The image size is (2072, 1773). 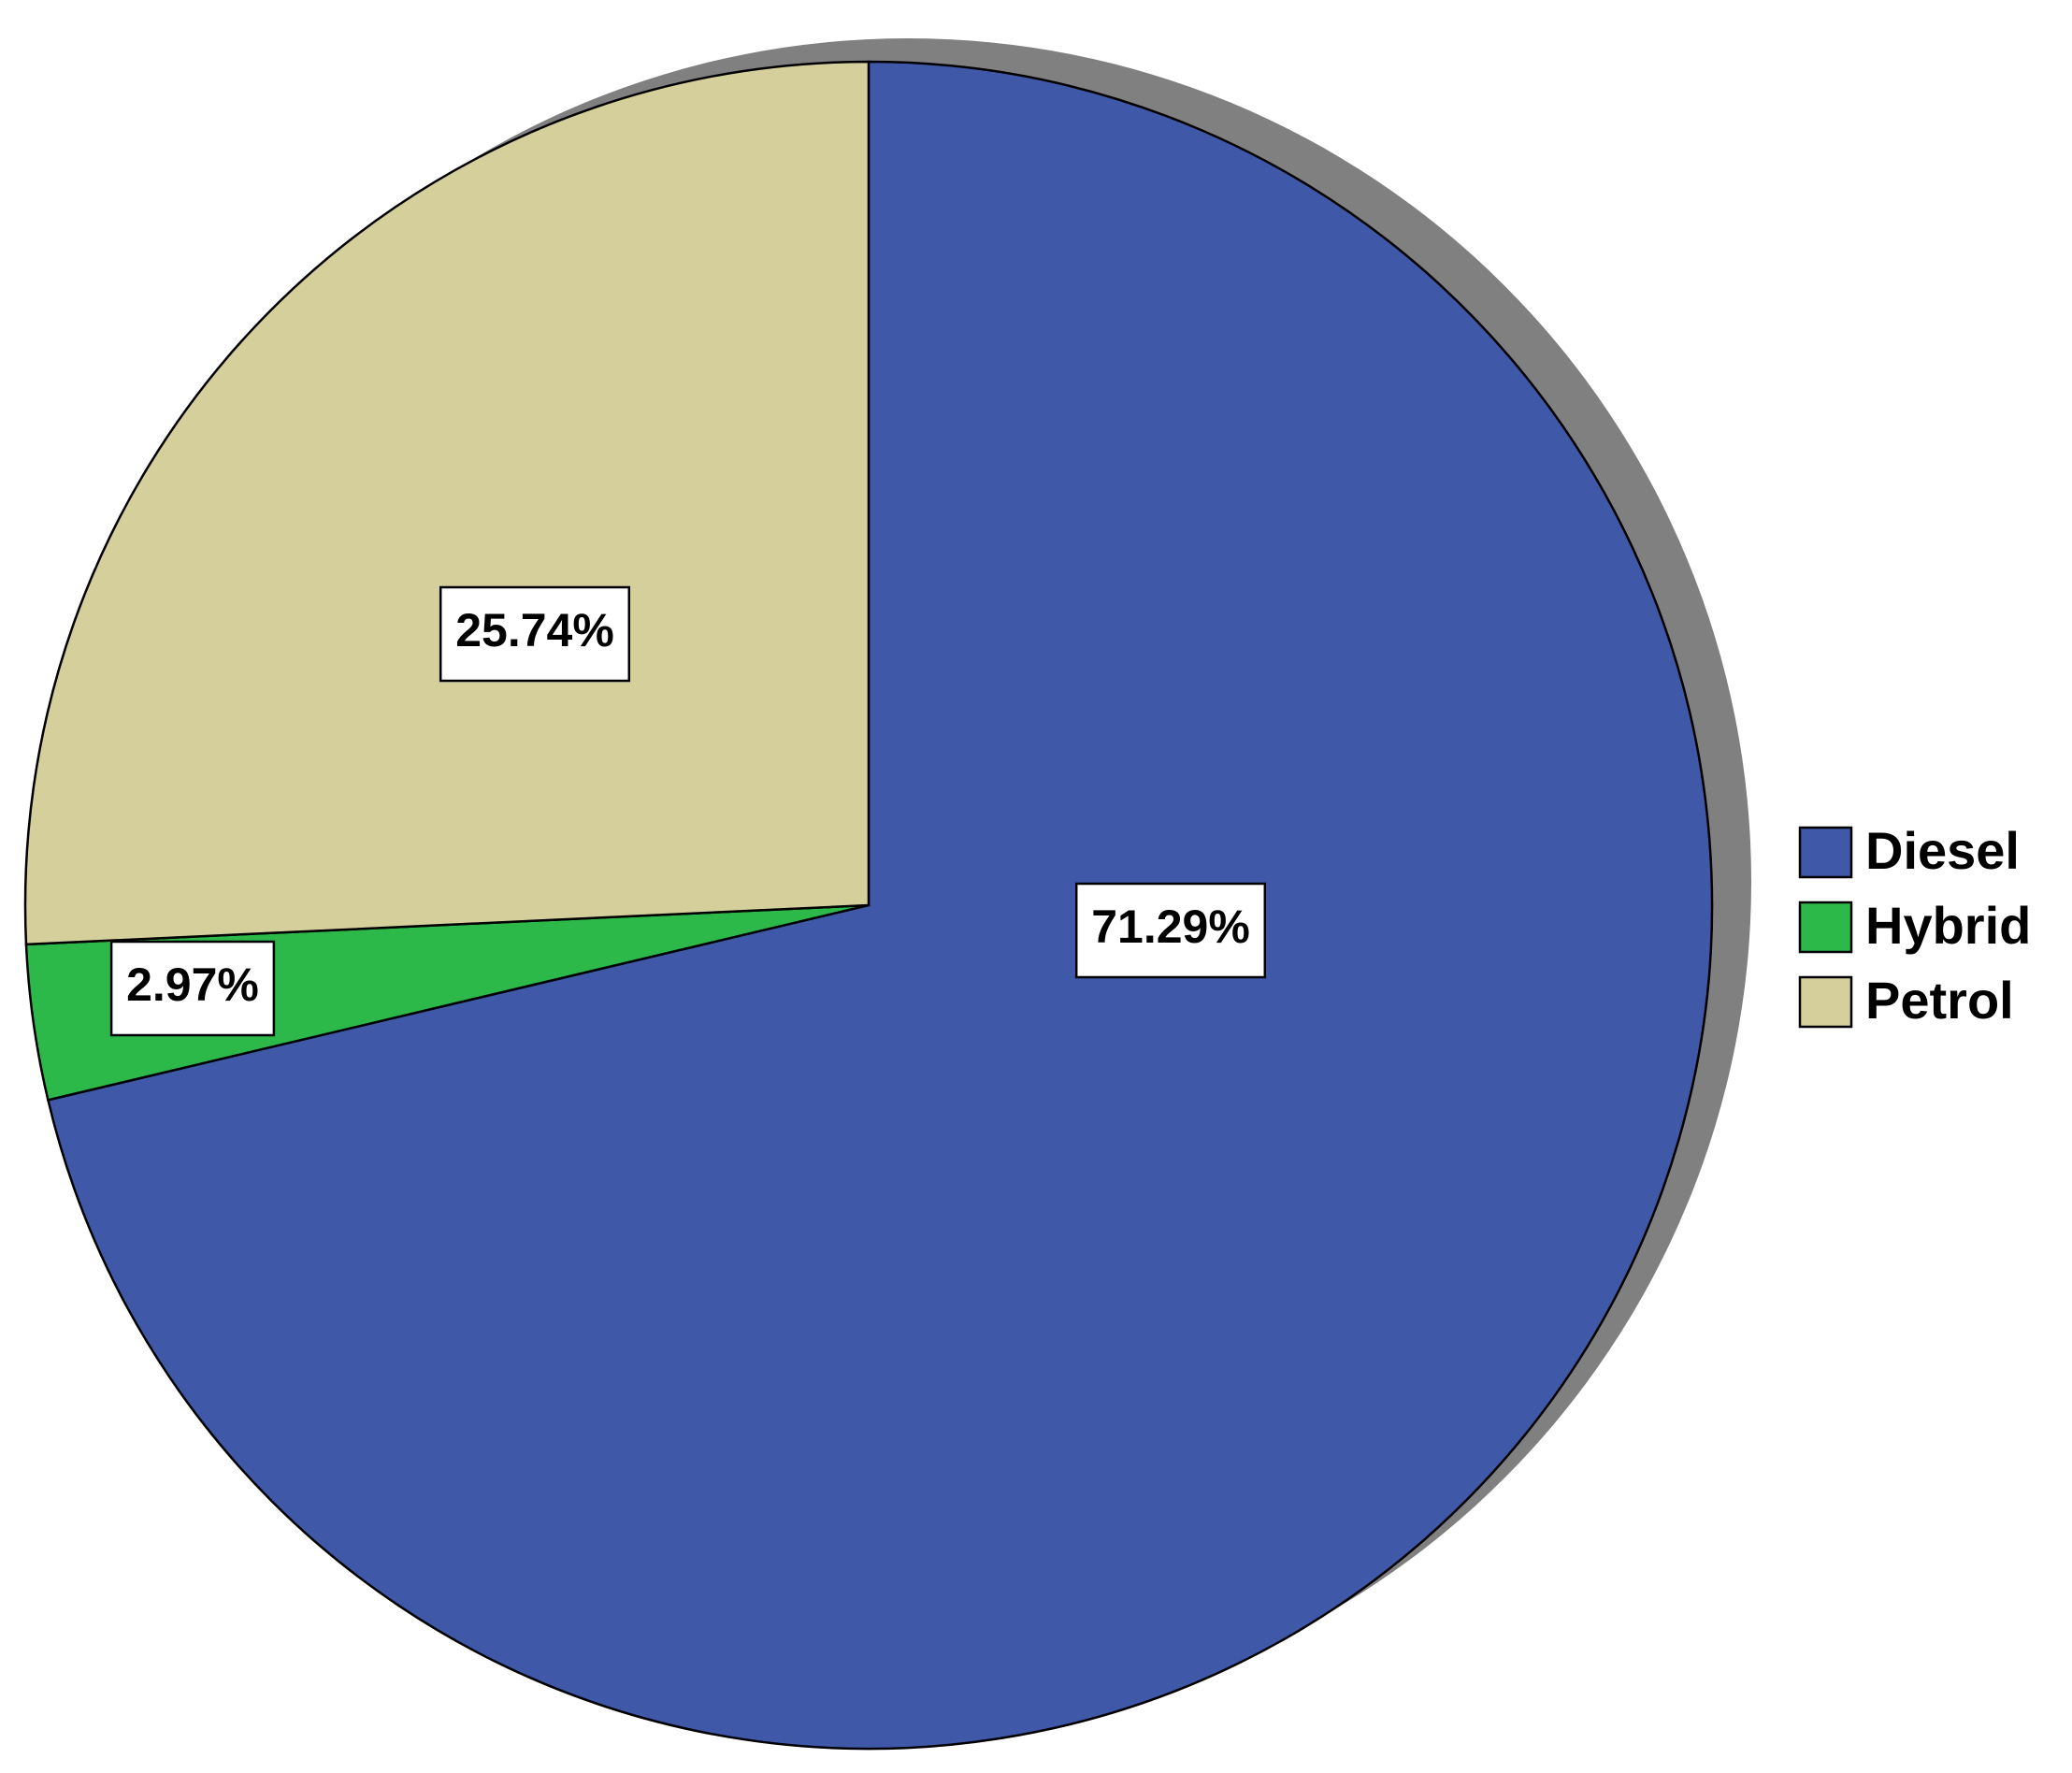 What do you see at coordinates (1171, 927) in the screenshot?
I see `value-label: 71.29%` at bounding box center [1171, 927].